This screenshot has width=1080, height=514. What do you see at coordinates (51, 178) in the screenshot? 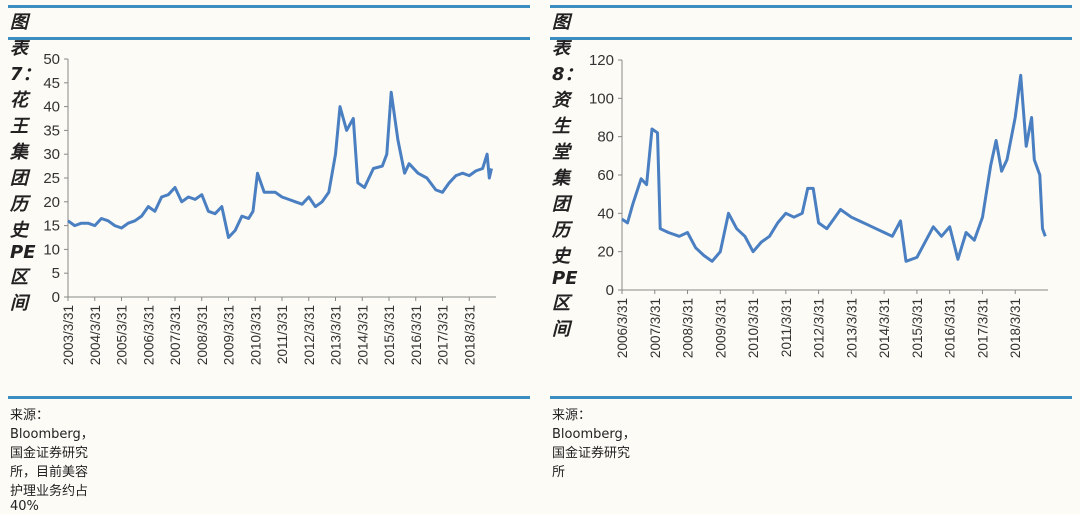
I see `y-tick-label: 25` at bounding box center [51, 178].